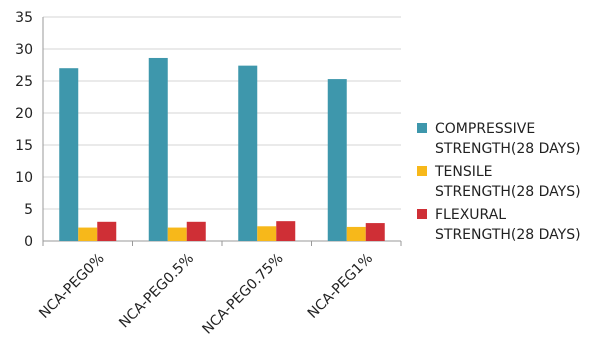  Describe the element at coordinates (24, 146) in the screenshot. I see `y-tick-label: 15` at that location.